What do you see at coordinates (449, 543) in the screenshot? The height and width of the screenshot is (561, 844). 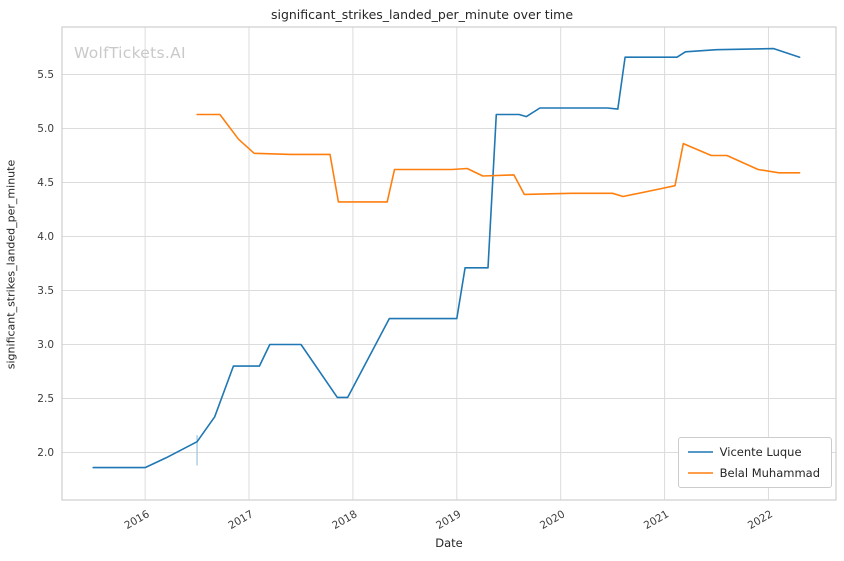 I see `x-axis-label: Date` at bounding box center [449, 543].